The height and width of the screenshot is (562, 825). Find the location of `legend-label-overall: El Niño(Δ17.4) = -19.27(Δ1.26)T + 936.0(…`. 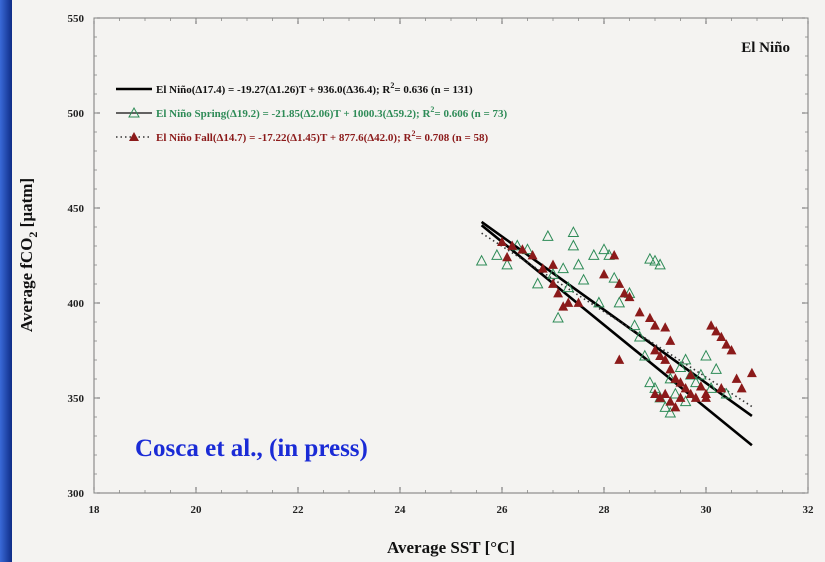

legend-label-overall: El Niño(Δ17.4) = -19.27(Δ1.26)T + 936.0(… is located at coordinates (314, 88).